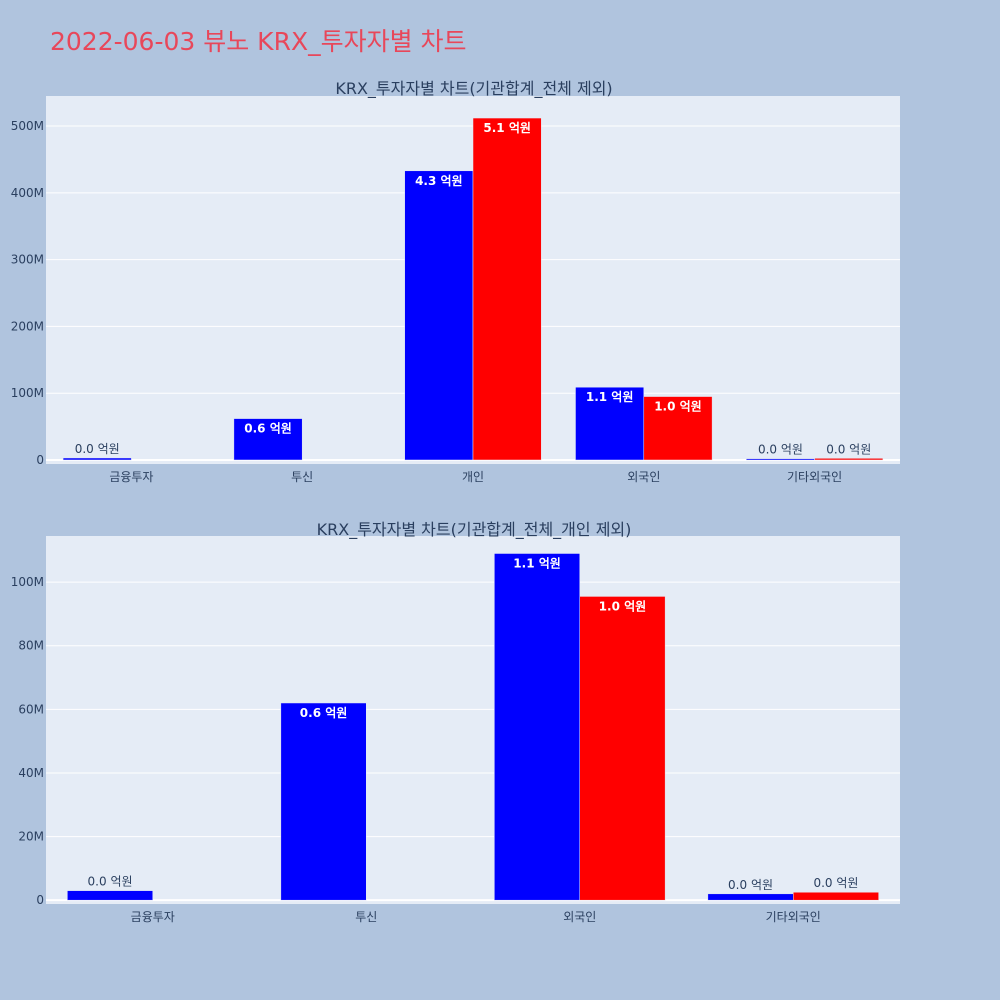 The image size is (1000, 1000). What do you see at coordinates (31, 837) in the screenshot?
I see `y-tick-label: 20M` at bounding box center [31, 837].